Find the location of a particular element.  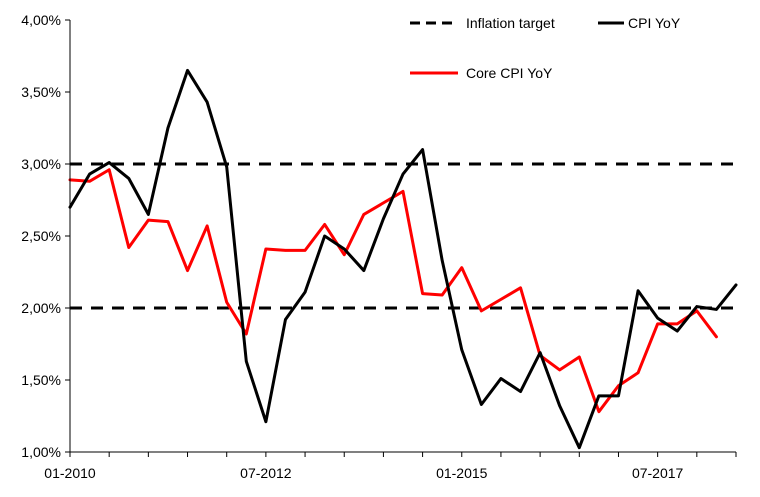

y-tick-label: 1,00% is located at coordinates (41, 452).